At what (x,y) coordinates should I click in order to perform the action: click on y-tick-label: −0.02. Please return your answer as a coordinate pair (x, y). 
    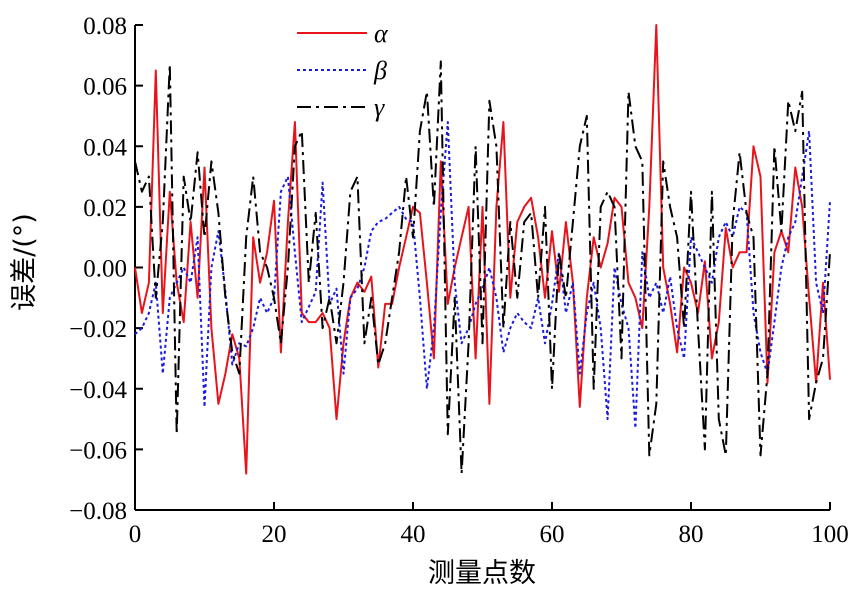
    Looking at the image, I should click on (98, 329).